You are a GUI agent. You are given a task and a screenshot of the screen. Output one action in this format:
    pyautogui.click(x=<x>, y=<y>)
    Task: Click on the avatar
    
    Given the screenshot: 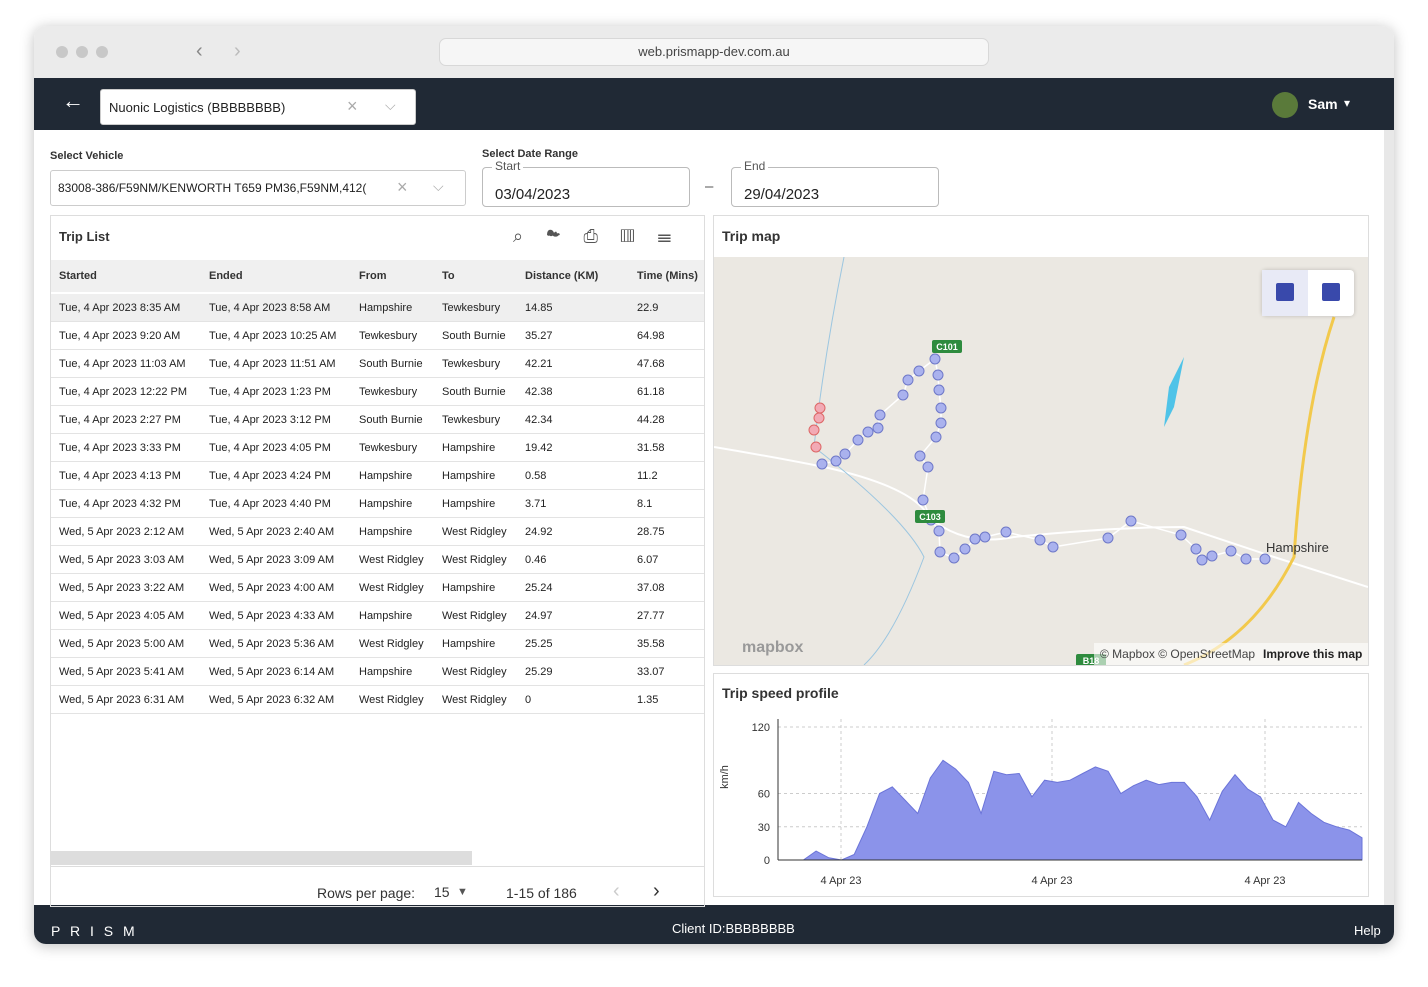 What is the action you would take?
    pyautogui.click(x=1285, y=105)
    